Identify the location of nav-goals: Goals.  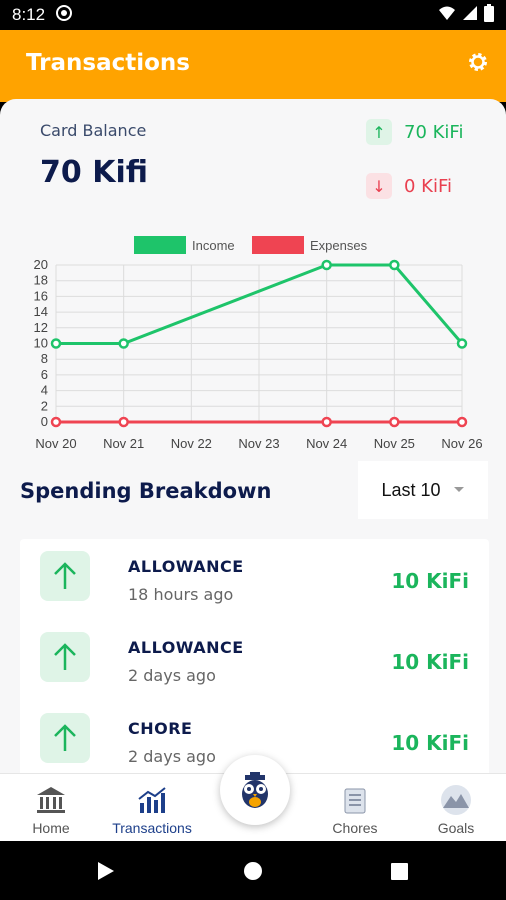
(456, 810).